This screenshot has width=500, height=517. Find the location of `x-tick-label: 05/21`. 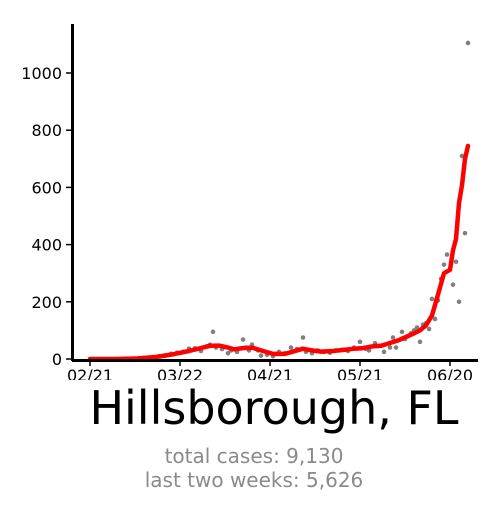

x-tick-label: 05/21 is located at coordinates (360, 373).